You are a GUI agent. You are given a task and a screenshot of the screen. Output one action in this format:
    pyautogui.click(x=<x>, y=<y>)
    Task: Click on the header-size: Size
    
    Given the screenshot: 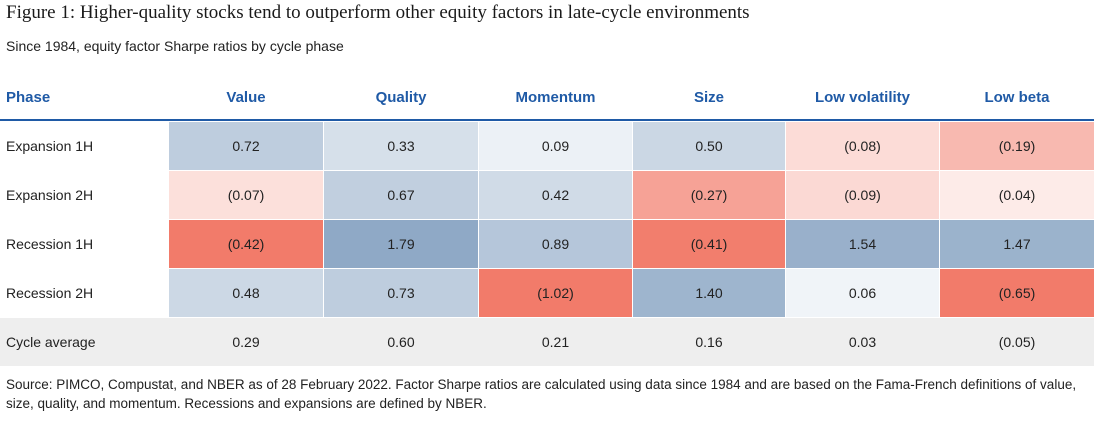 What is the action you would take?
    pyautogui.click(x=708, y=97)
    